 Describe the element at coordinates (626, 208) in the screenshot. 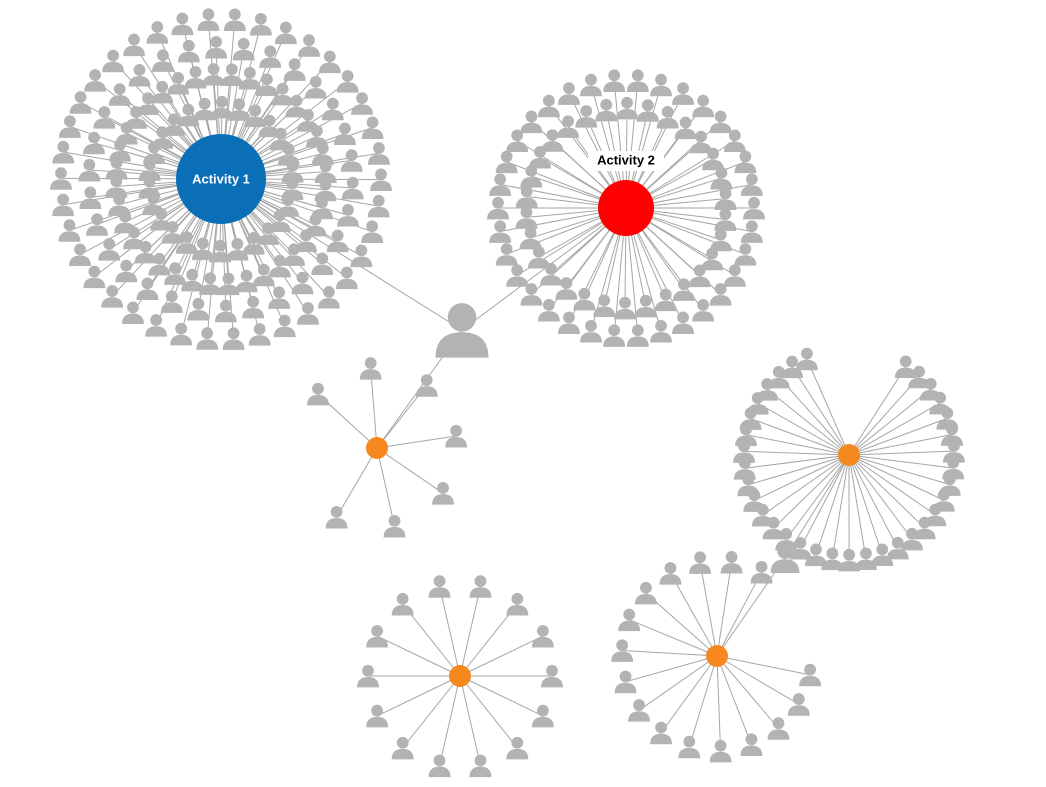

I see `activity-2-node` at that location.